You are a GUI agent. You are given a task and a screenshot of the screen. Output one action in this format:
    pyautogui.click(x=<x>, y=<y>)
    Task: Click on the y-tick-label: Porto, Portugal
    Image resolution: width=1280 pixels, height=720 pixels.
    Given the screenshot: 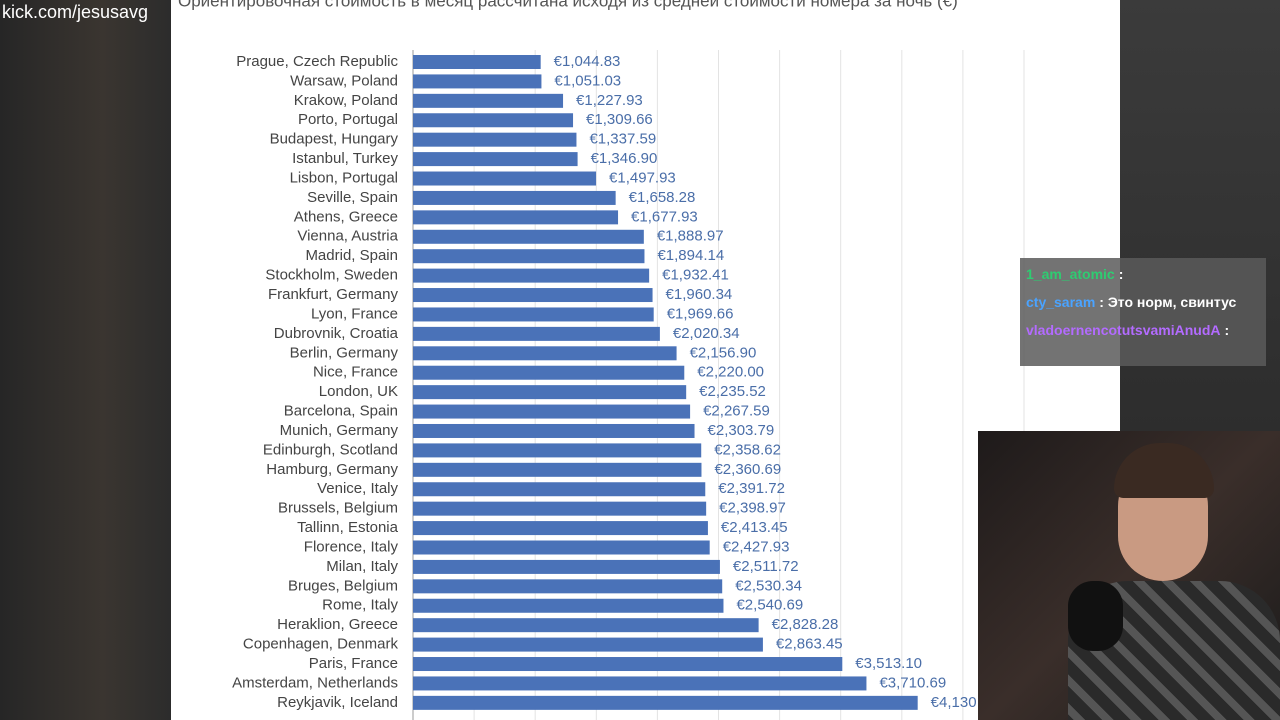 What is the action you would take?
    pyautogui.click(x=348, y=119)
    